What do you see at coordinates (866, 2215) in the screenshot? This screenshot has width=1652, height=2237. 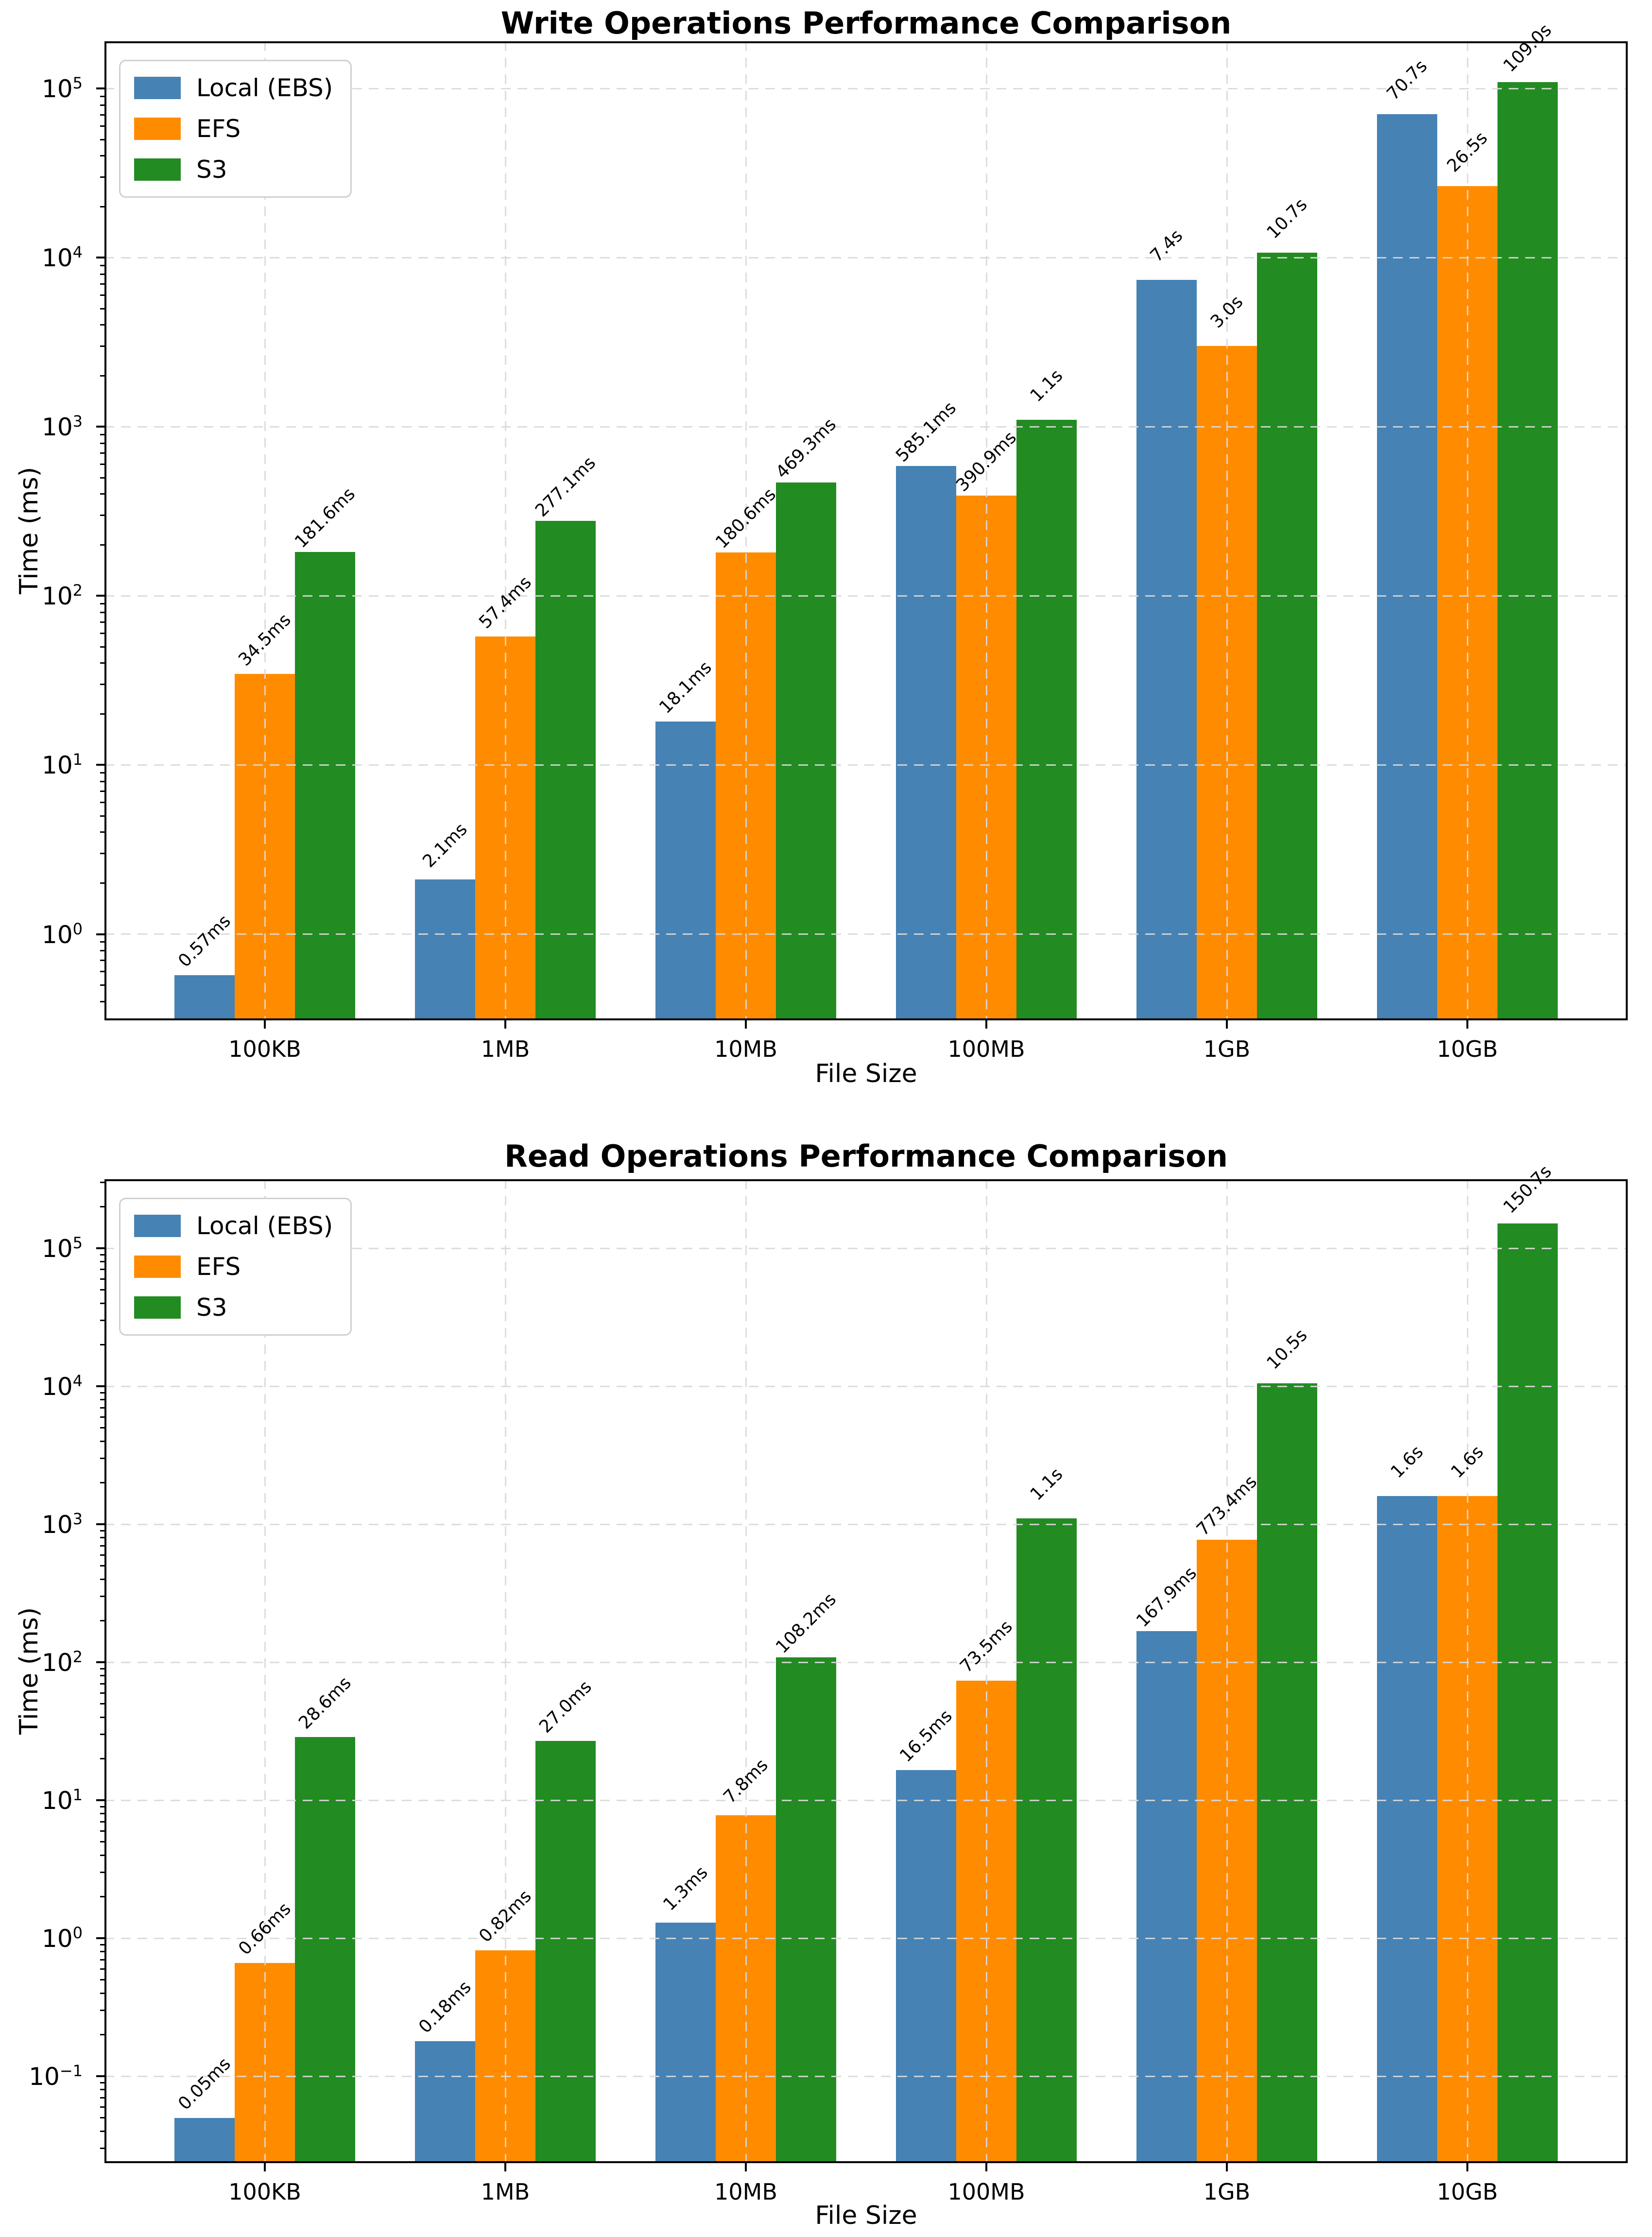 I see `x-axis-label: File Size` at bounding box center [866, 2215].